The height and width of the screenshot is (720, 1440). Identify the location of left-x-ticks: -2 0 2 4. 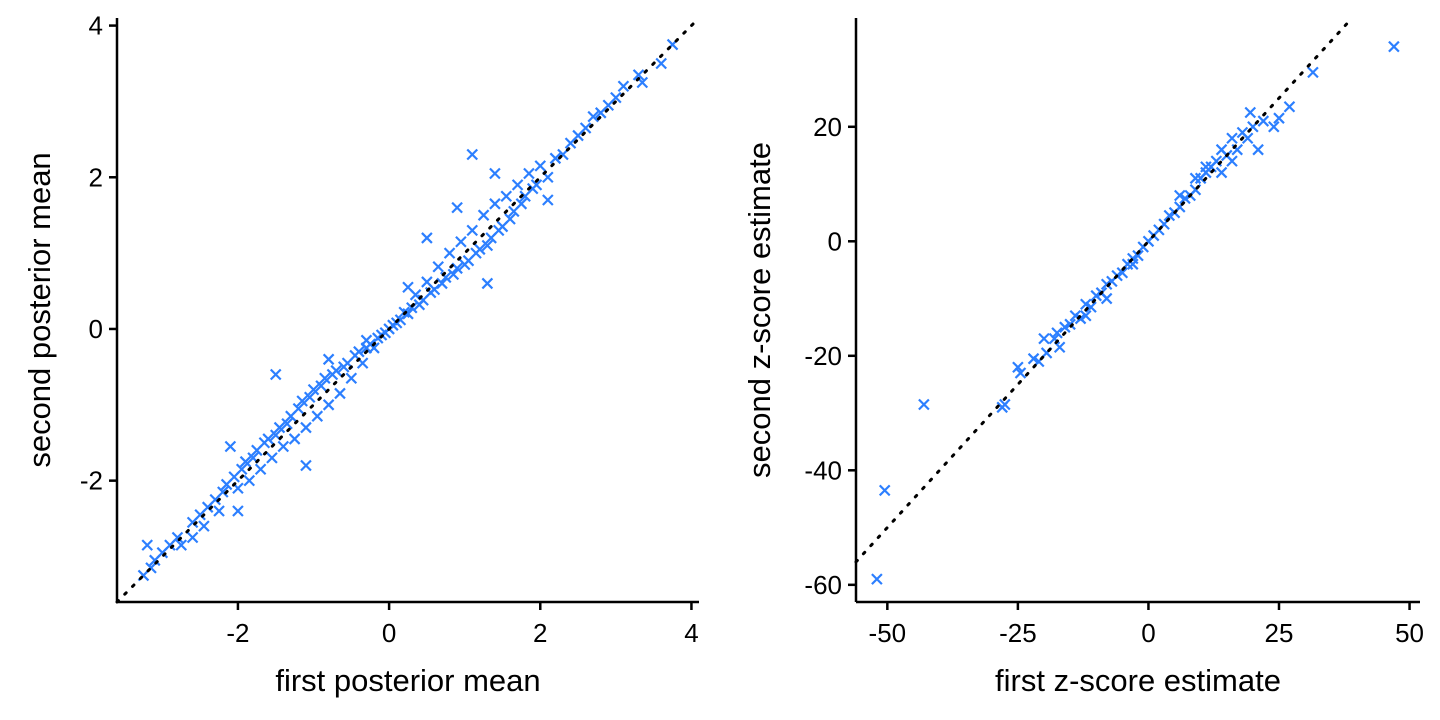
(462, 625).